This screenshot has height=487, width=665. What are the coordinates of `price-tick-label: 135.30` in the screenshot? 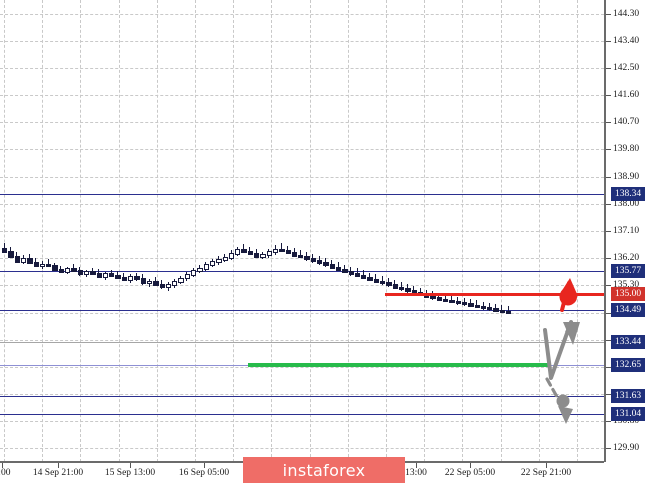 It's located at (626, 285).